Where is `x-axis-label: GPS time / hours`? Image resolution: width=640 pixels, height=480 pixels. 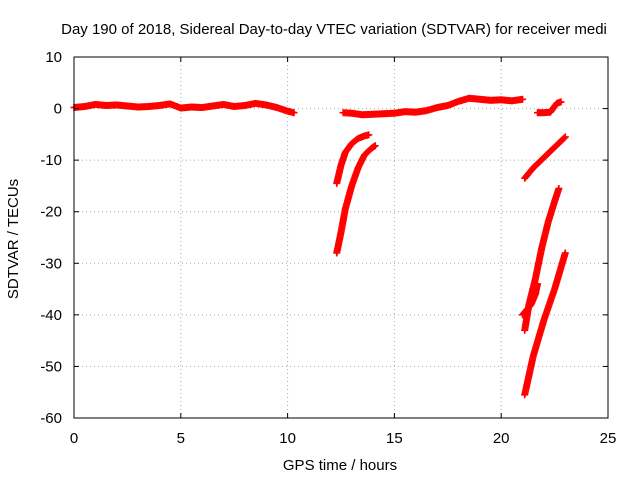
x-axis-label: GPS time / hours is located at coordinates (340, 465).